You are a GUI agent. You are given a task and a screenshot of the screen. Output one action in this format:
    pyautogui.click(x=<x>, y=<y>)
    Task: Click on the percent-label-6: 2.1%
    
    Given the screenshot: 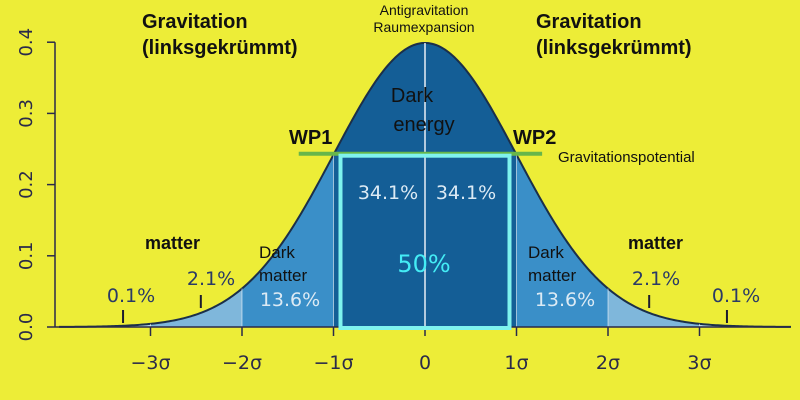 What is the action you would take?
    pyautogui.click(x=656, y=279)
    